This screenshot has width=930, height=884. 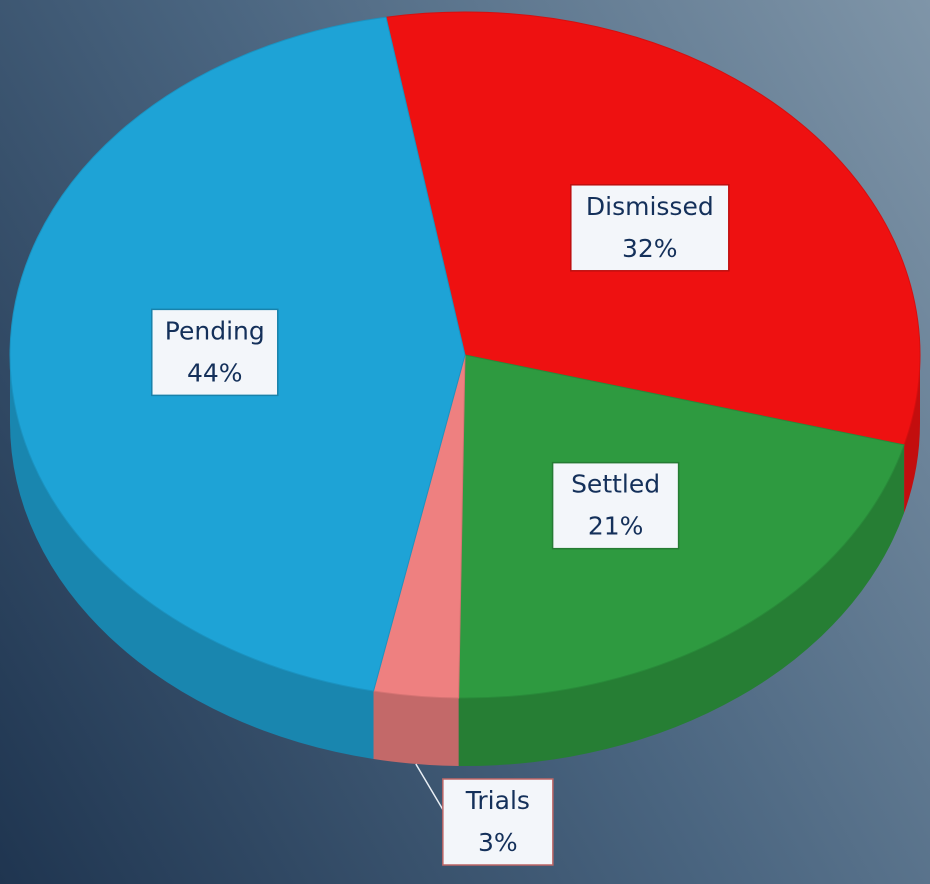 I want to click on label-category: Trials, so click(x=497, y=800).